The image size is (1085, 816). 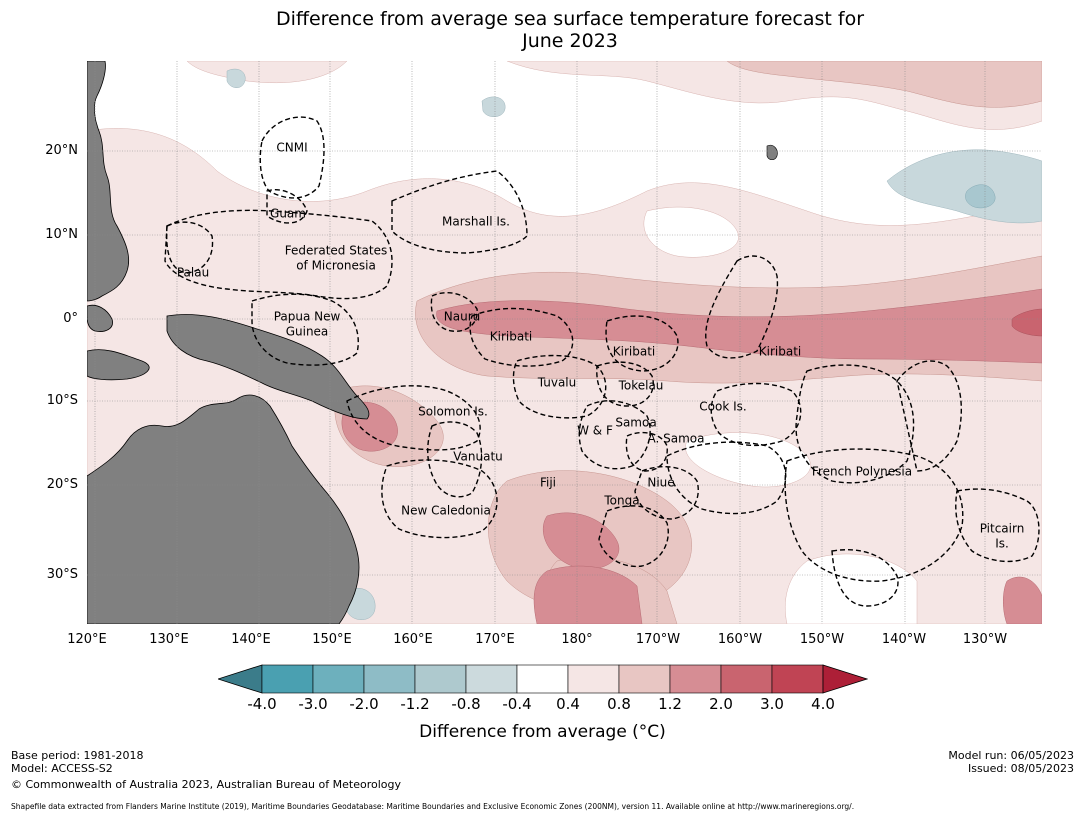 What do you see at coordinates (636, 422) in the screenshot?
I see `eez-label-samoa: Samoa` at bounding box center [636, 422].